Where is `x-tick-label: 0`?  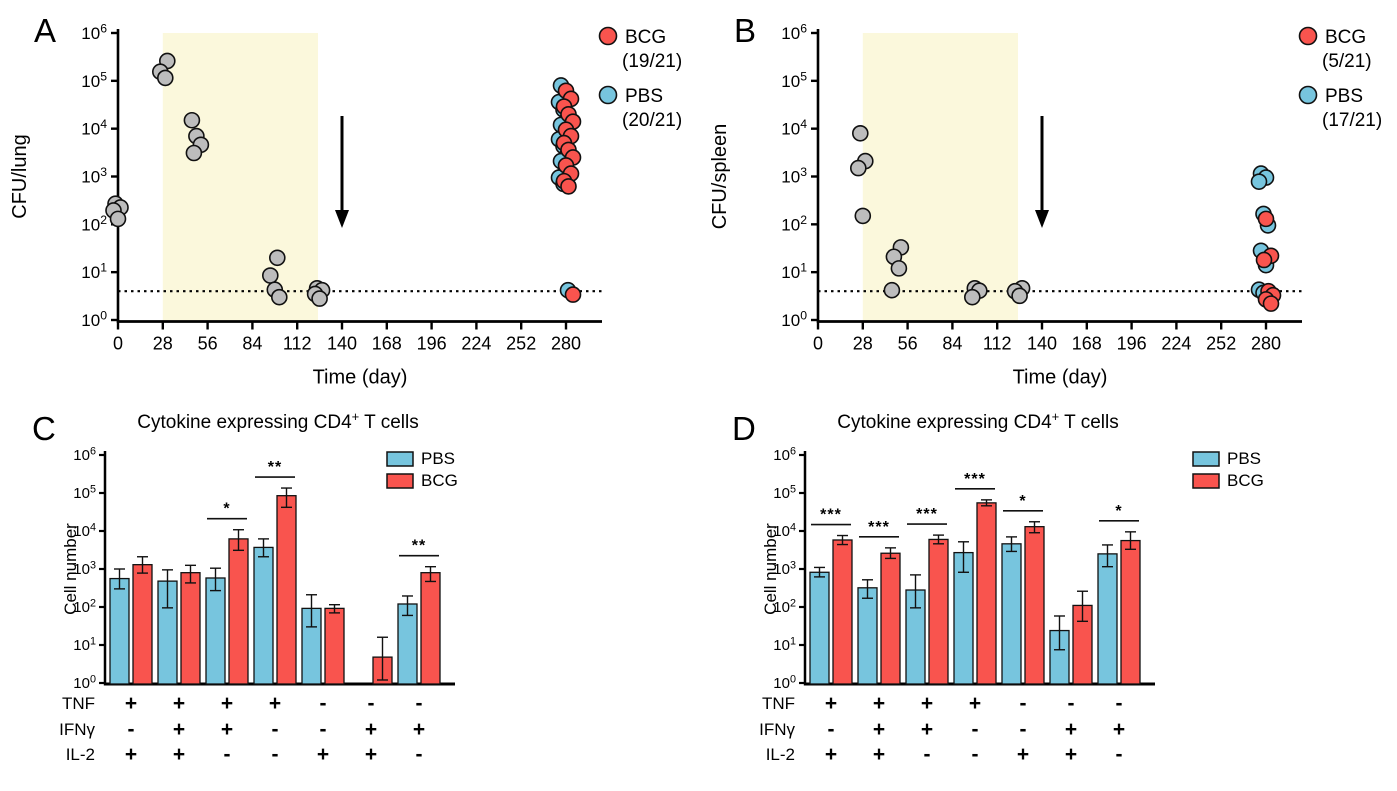
x-tick-label: 0 is located at coordinates (818, 344).